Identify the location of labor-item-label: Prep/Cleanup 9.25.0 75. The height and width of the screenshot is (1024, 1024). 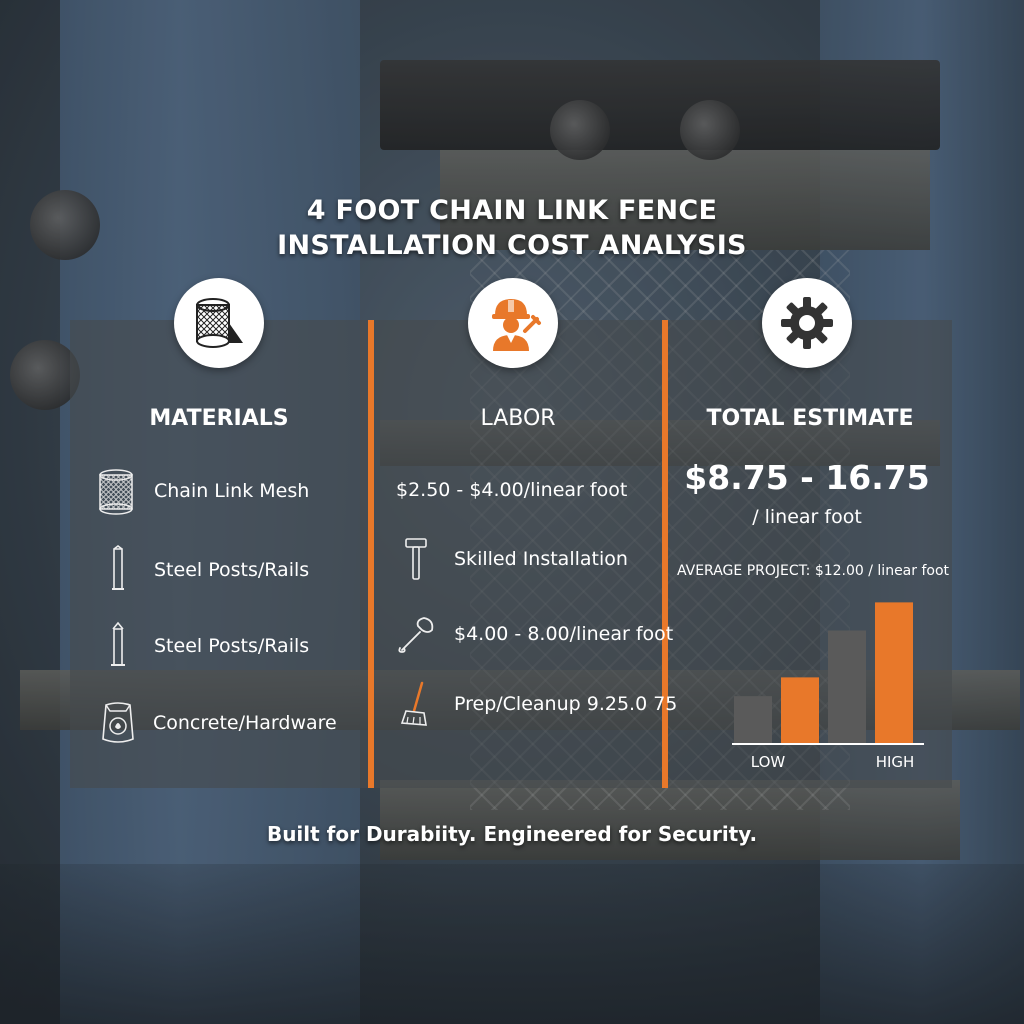
(566, 704).